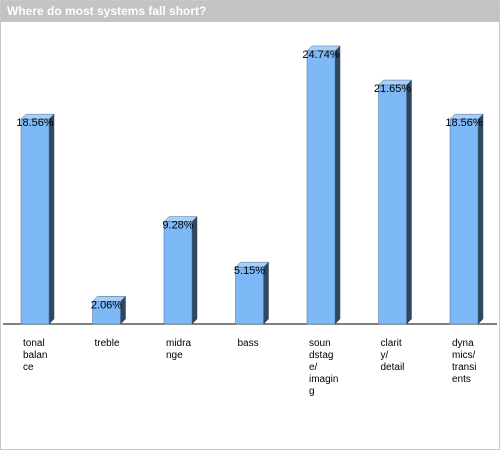 This screenshot has height=450, width=500. What do you see at coordinates (385, 355) in the screenshot?
I see `category-label: y/` at bounding box center [385, 355].